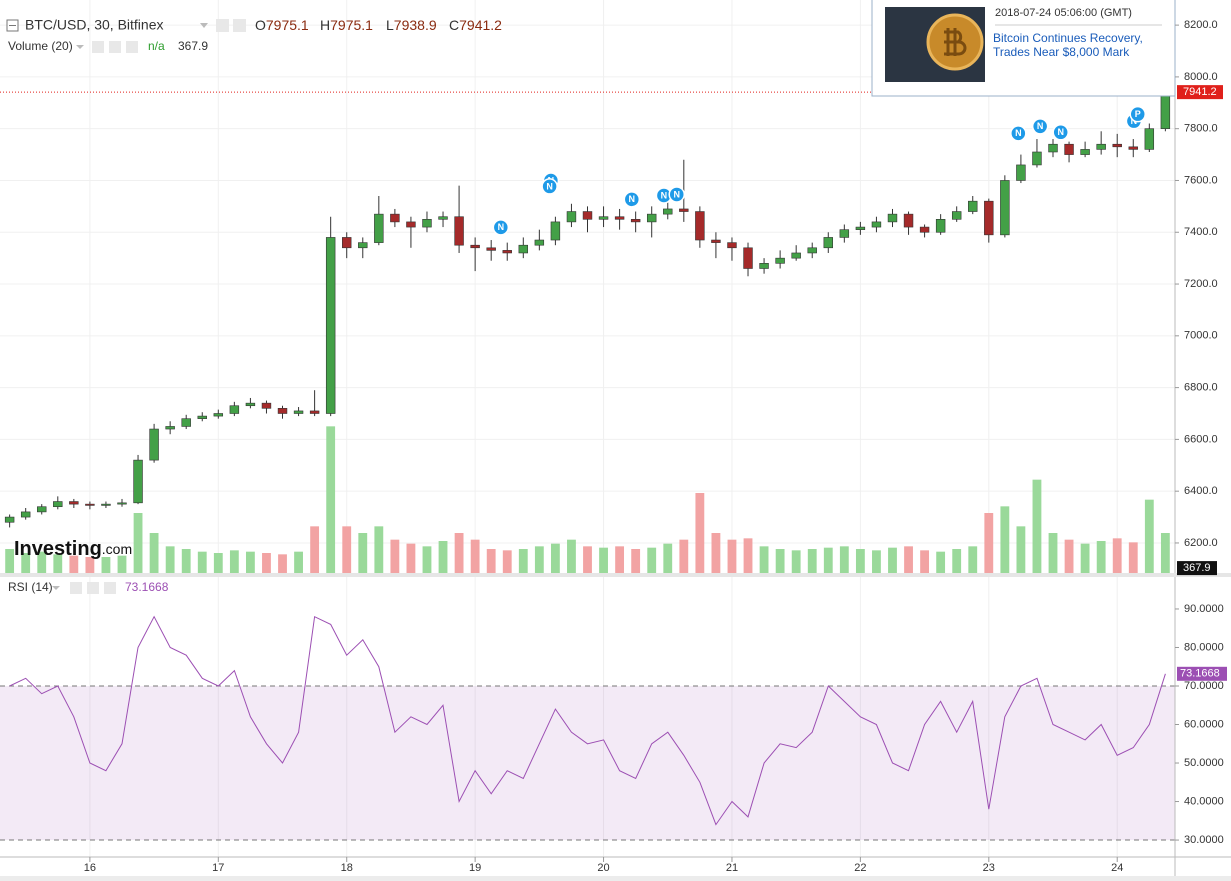 The image size is (1231, 881). I want to click on news-time: 2018-07-24 05:06:00 (GMT), so click(1063, 13).